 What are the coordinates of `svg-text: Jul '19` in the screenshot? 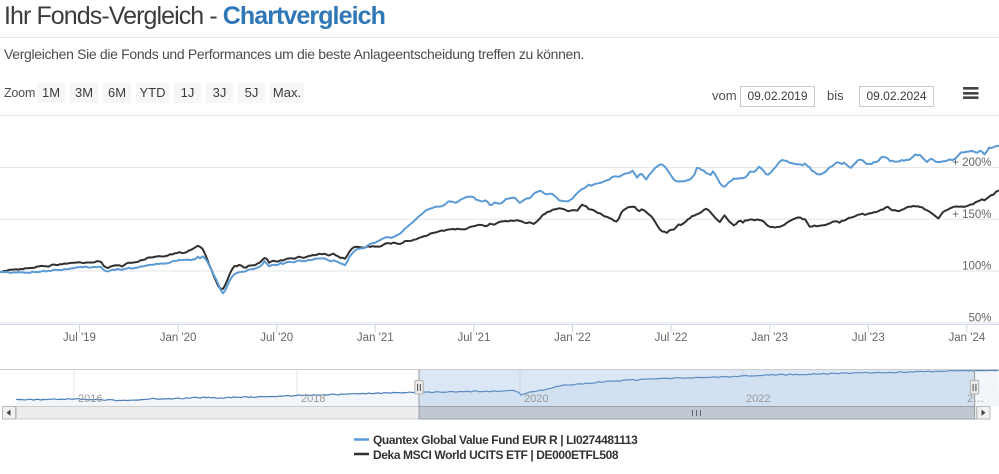 It's located at (79, 338).